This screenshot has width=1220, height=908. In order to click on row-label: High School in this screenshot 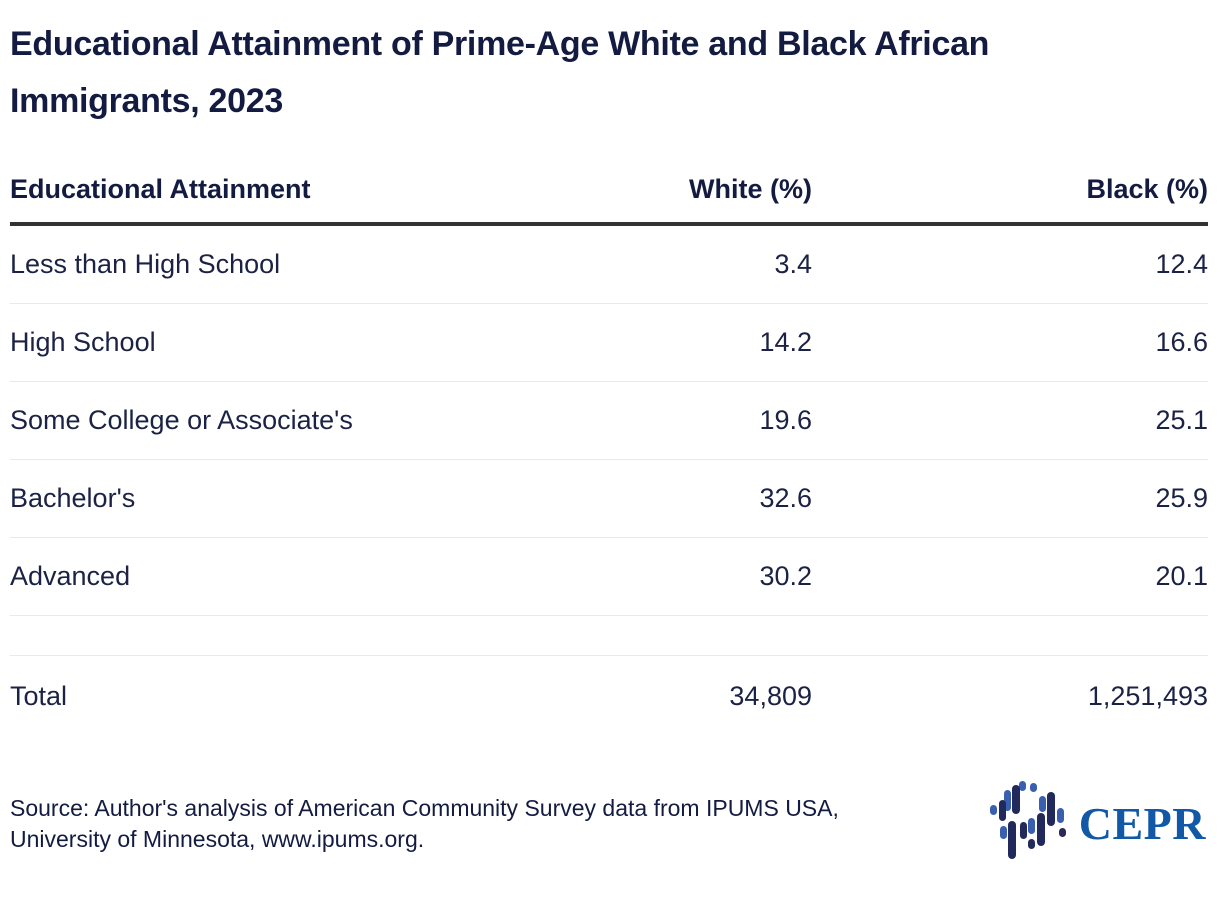, I will do `click(83, 342)`.